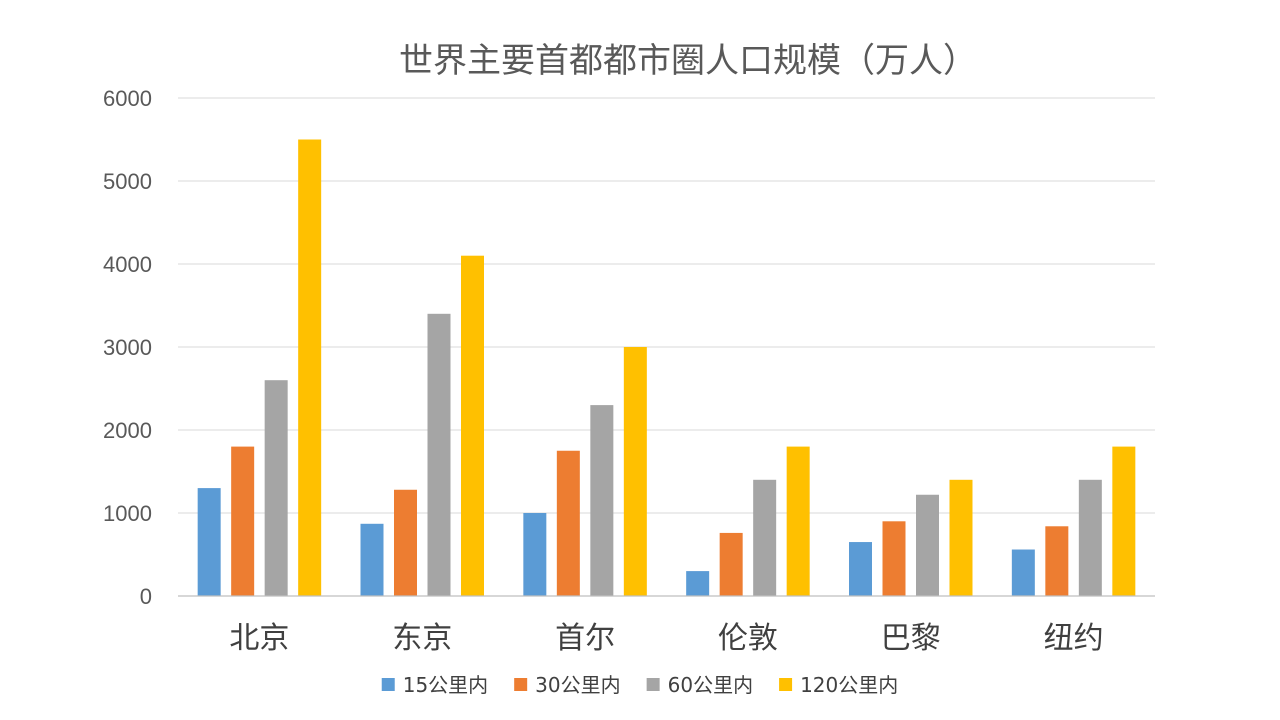 This screenshot has height=720, width=1280. What do you see at coordinates (911, 638) in the screenshot?
I see `x-tick-label: 巴黎` at bounding box center [911, 638].